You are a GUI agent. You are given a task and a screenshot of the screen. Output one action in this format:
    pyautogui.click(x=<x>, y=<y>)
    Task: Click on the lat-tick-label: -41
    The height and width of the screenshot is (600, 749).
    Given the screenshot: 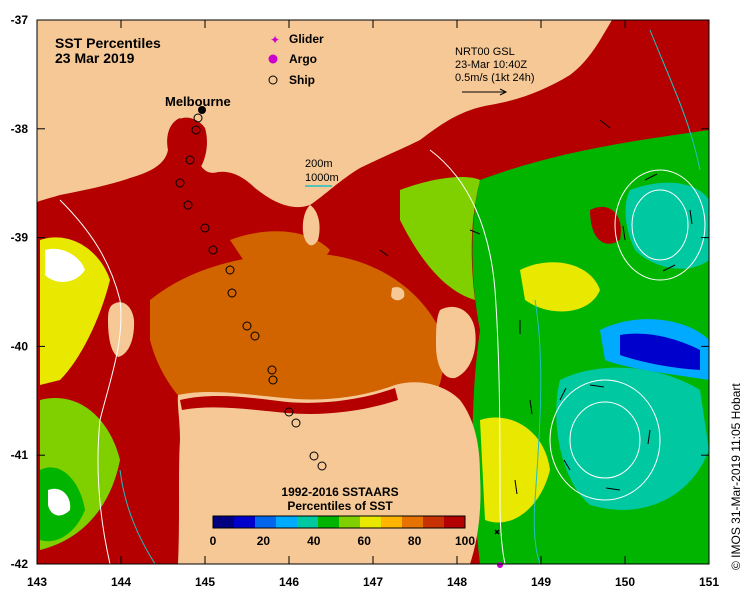 What is the action you would take?
    pyautogui.click(x=20, y=455)
    